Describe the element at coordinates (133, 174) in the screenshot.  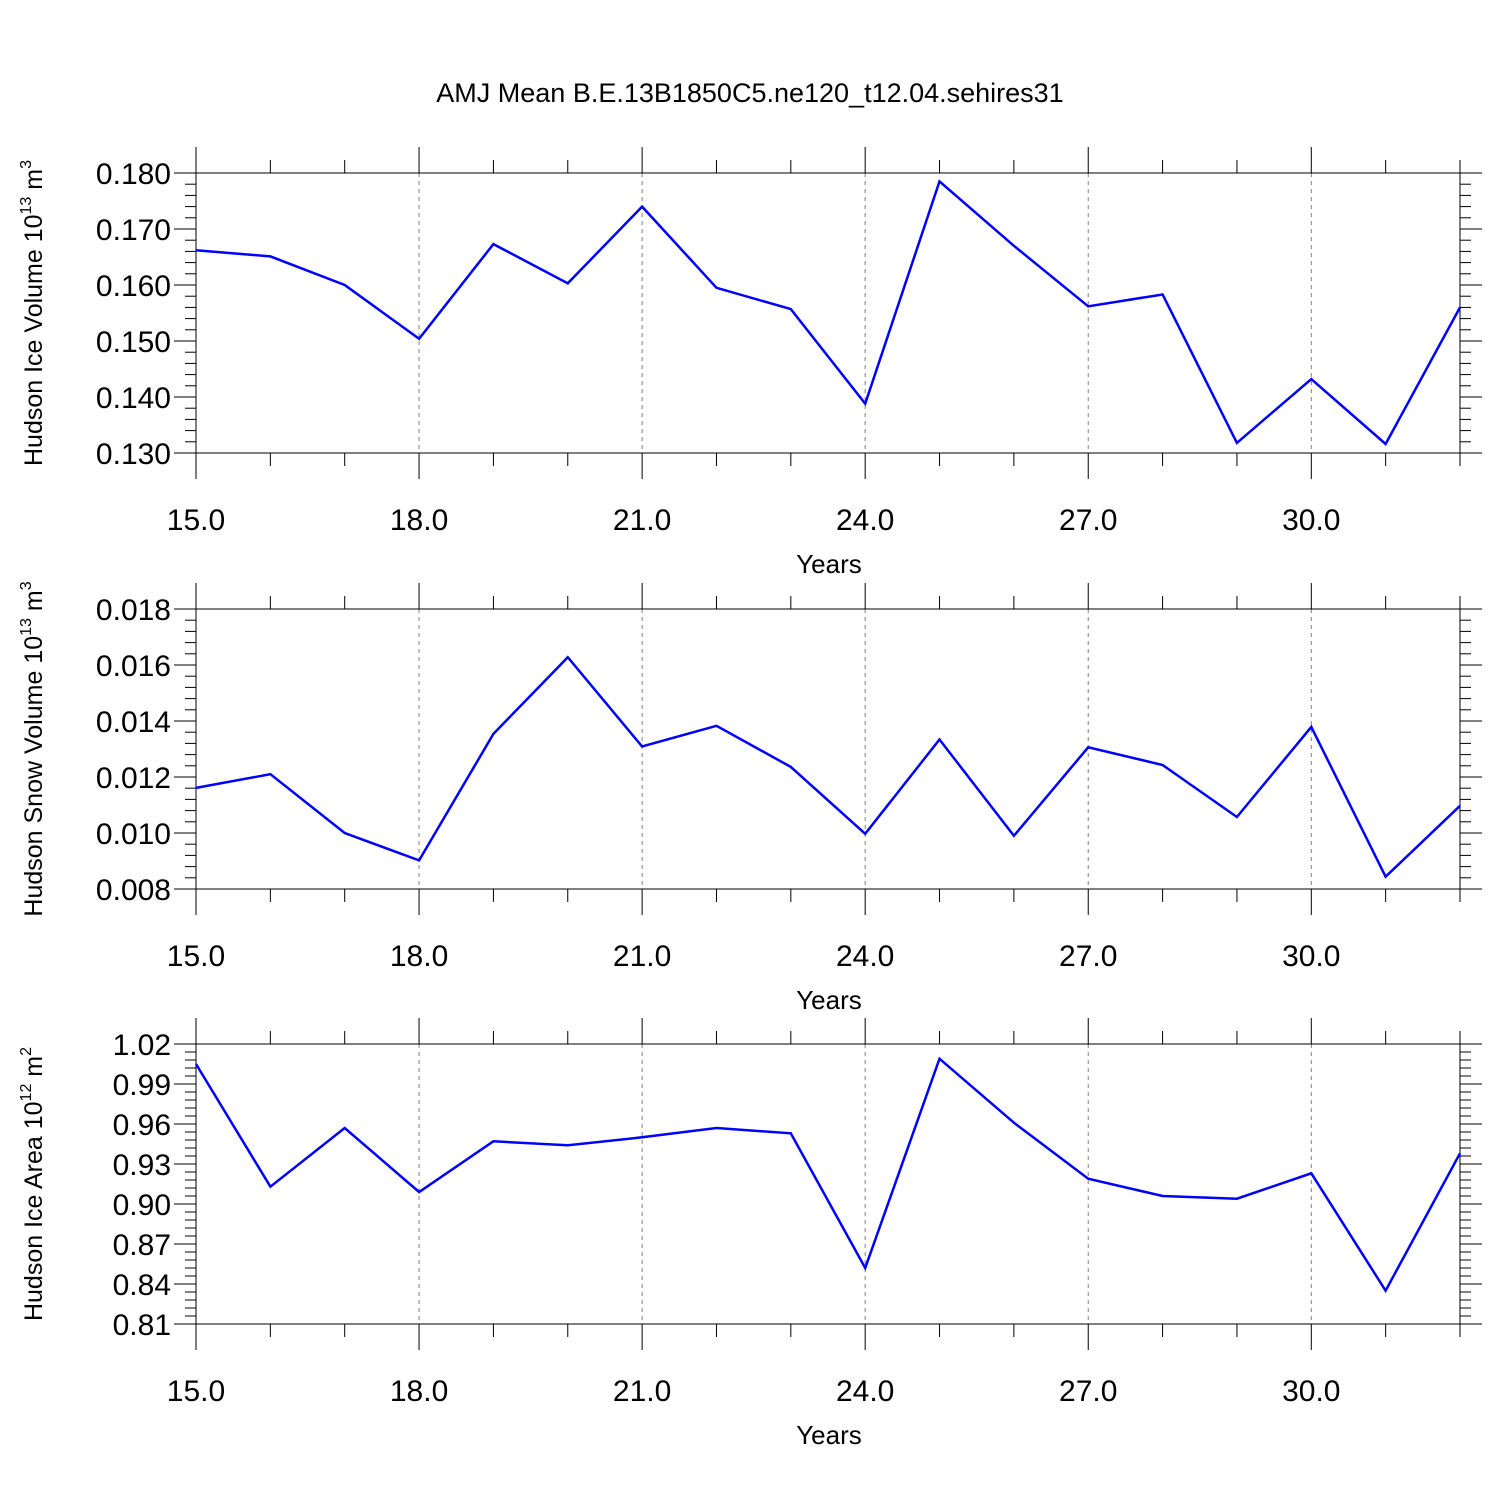
I see `y-tick-label: 0.180` at that location.